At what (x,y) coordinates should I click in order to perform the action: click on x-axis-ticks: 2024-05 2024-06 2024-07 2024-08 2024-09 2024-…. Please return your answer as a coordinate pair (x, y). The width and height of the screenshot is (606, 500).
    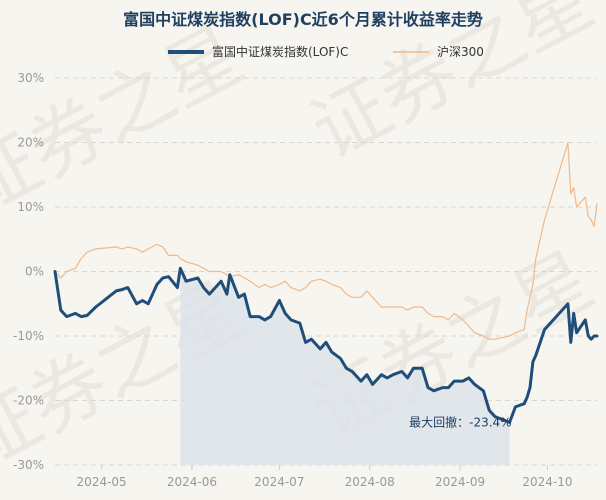
    Looking at the image, I should click on (325, 477).